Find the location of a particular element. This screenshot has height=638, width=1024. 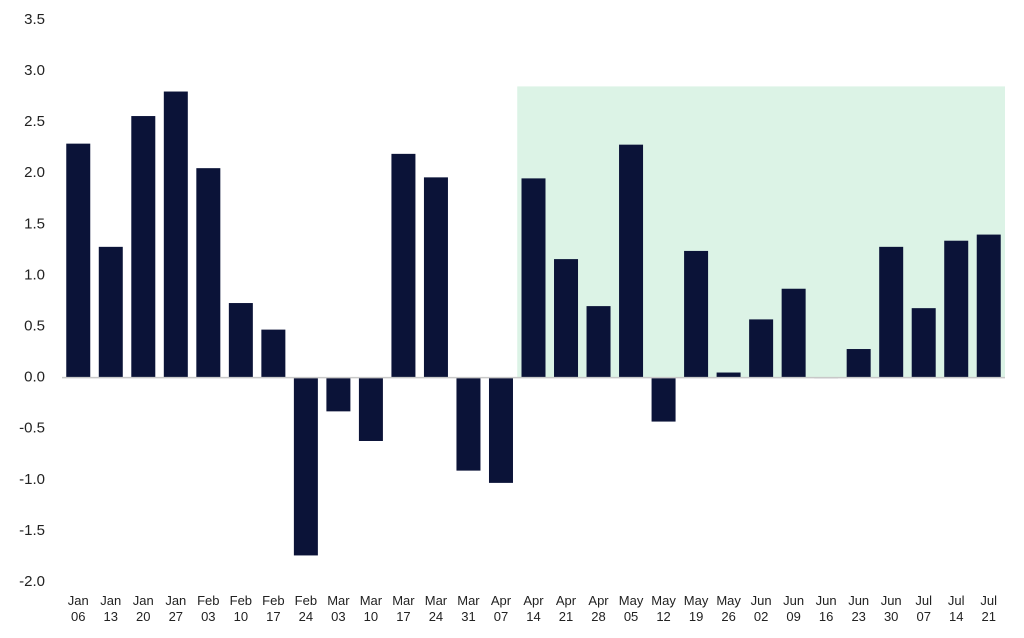

x-tick-label: May 19 is located at coordinates (696, 608).